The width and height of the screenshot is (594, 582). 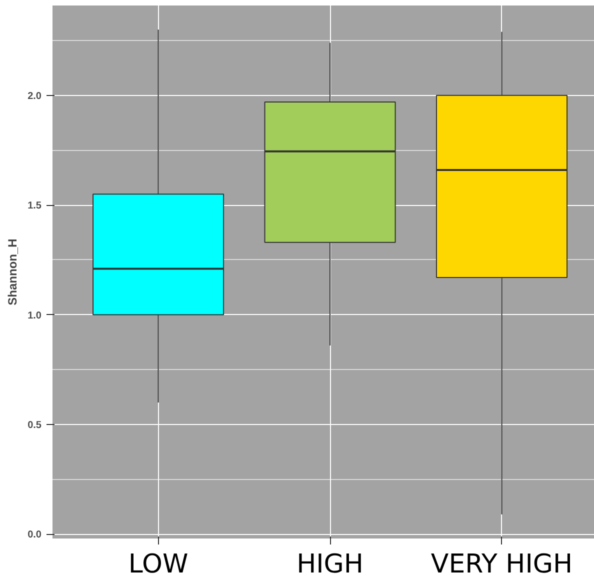 I want to click on y-tick-label: 2.0, so click(x=35, y=96).